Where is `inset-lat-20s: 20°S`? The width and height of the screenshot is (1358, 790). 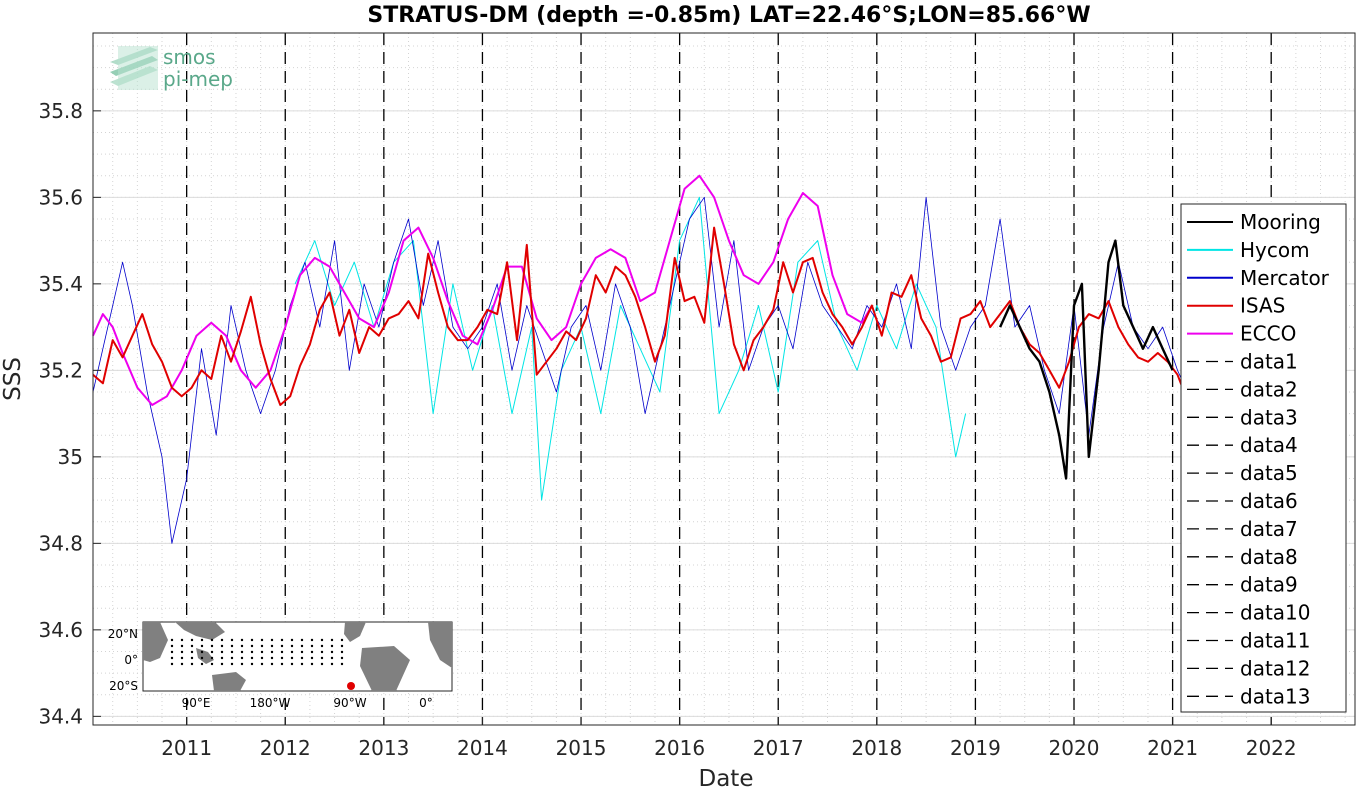
inset-lat-20s: 20°S is located at coordinates (123, 686).